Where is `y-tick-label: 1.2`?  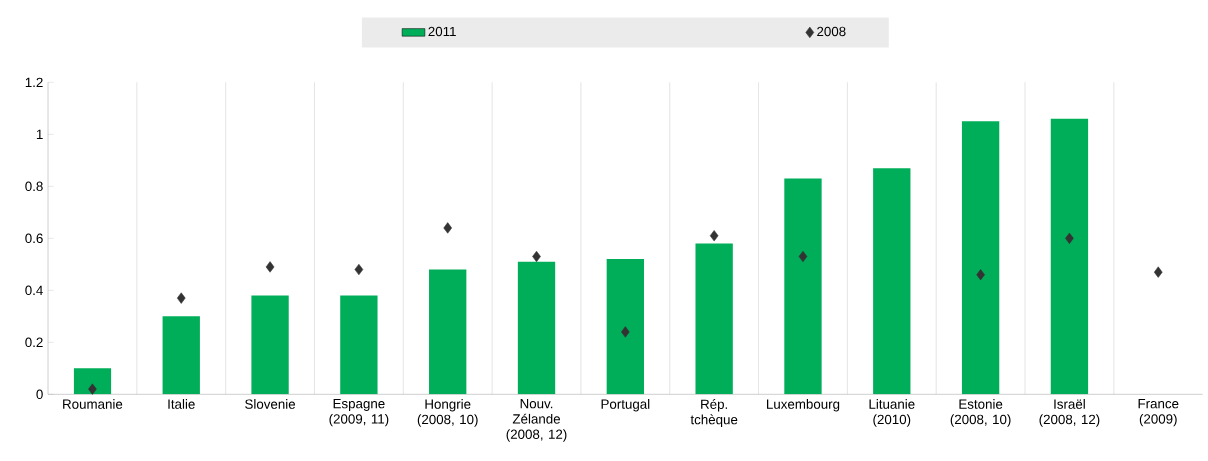 y-tick-label: 1.2 is located at coordinates (34, 82).